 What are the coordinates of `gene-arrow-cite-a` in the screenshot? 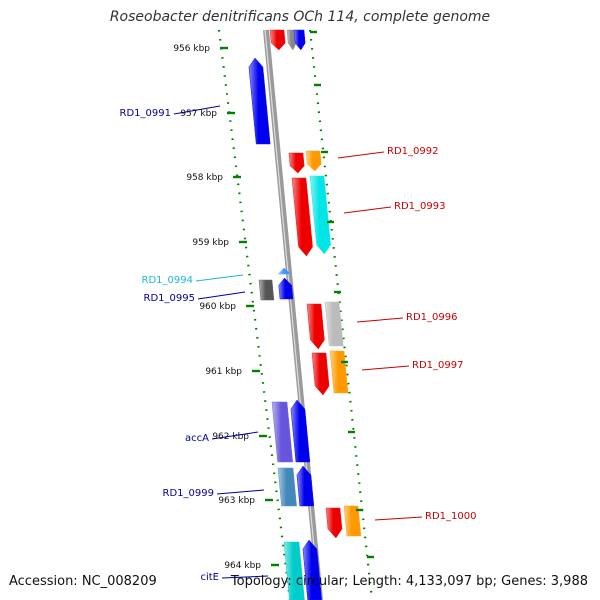 It's located at (294, 570).